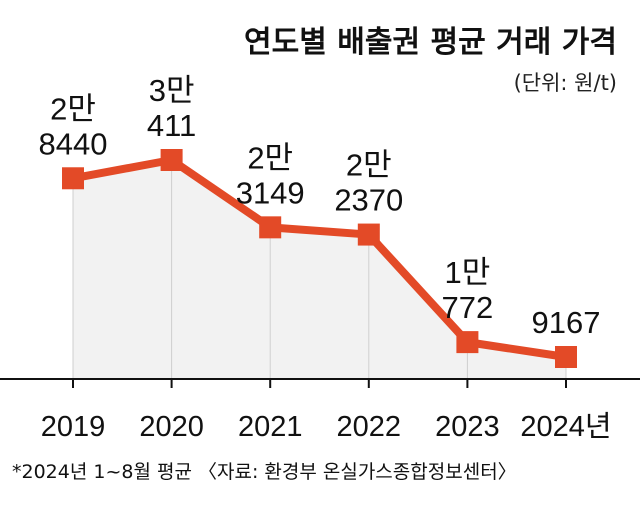  Describe the element at coordinates (368, 200) in the screenshot. I see `data-label-3-1: 2370` at that location.